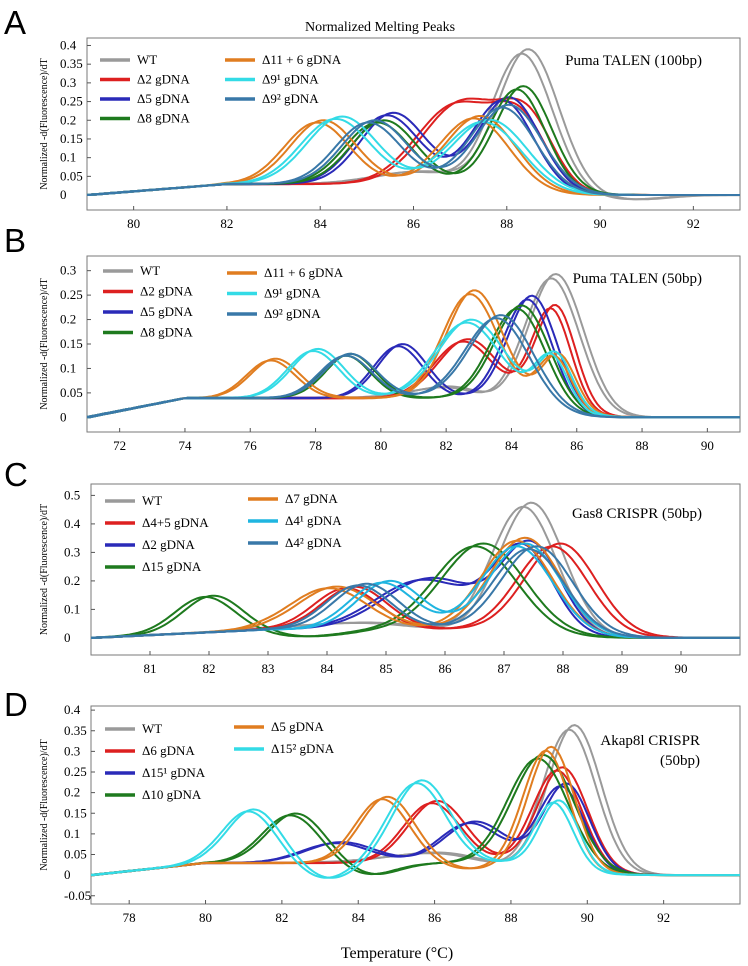 The height and width of the screenshot is (966, 748). I want to click on series-line--11-6-gdna, so click(413, 155).